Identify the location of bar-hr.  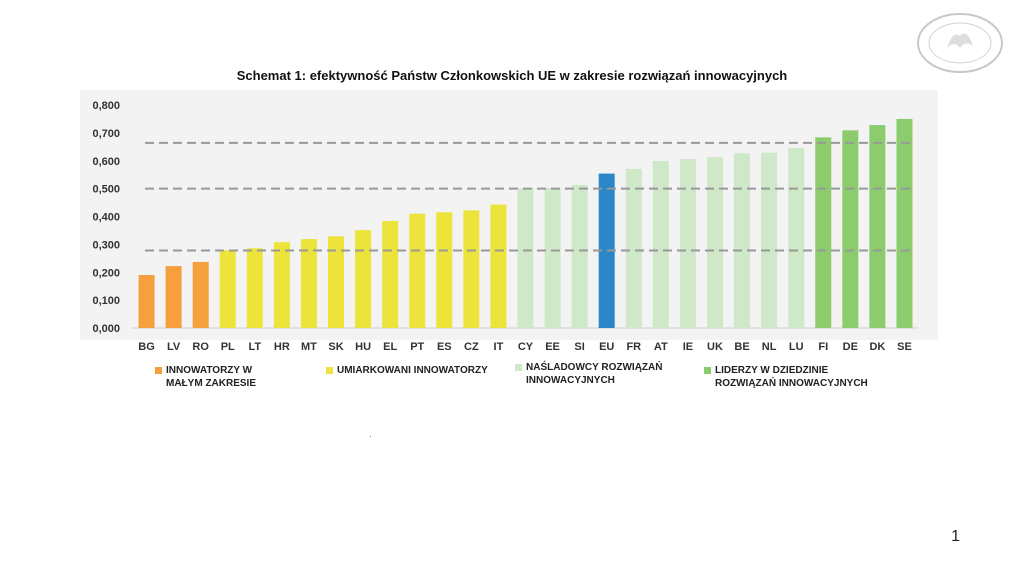
(281, 285).